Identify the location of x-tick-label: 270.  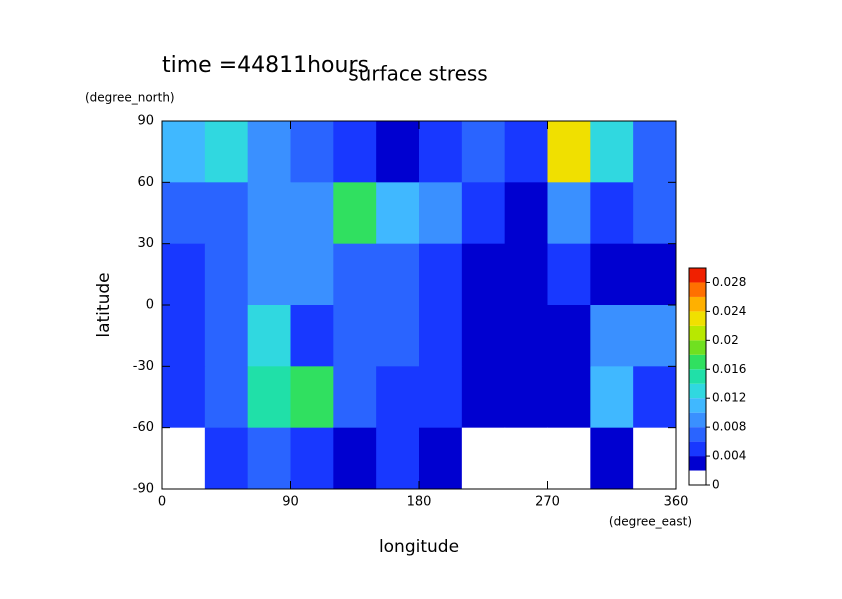
(547, 502).